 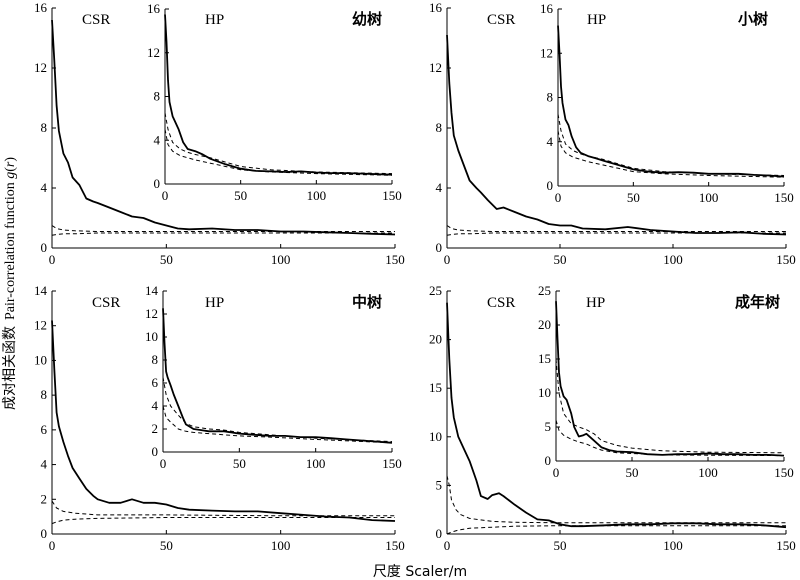 I want to click on panel-sapling-hp: 0 50 100 150 0 4 8 12 16 HP 小树, so click(x=663, y=104).